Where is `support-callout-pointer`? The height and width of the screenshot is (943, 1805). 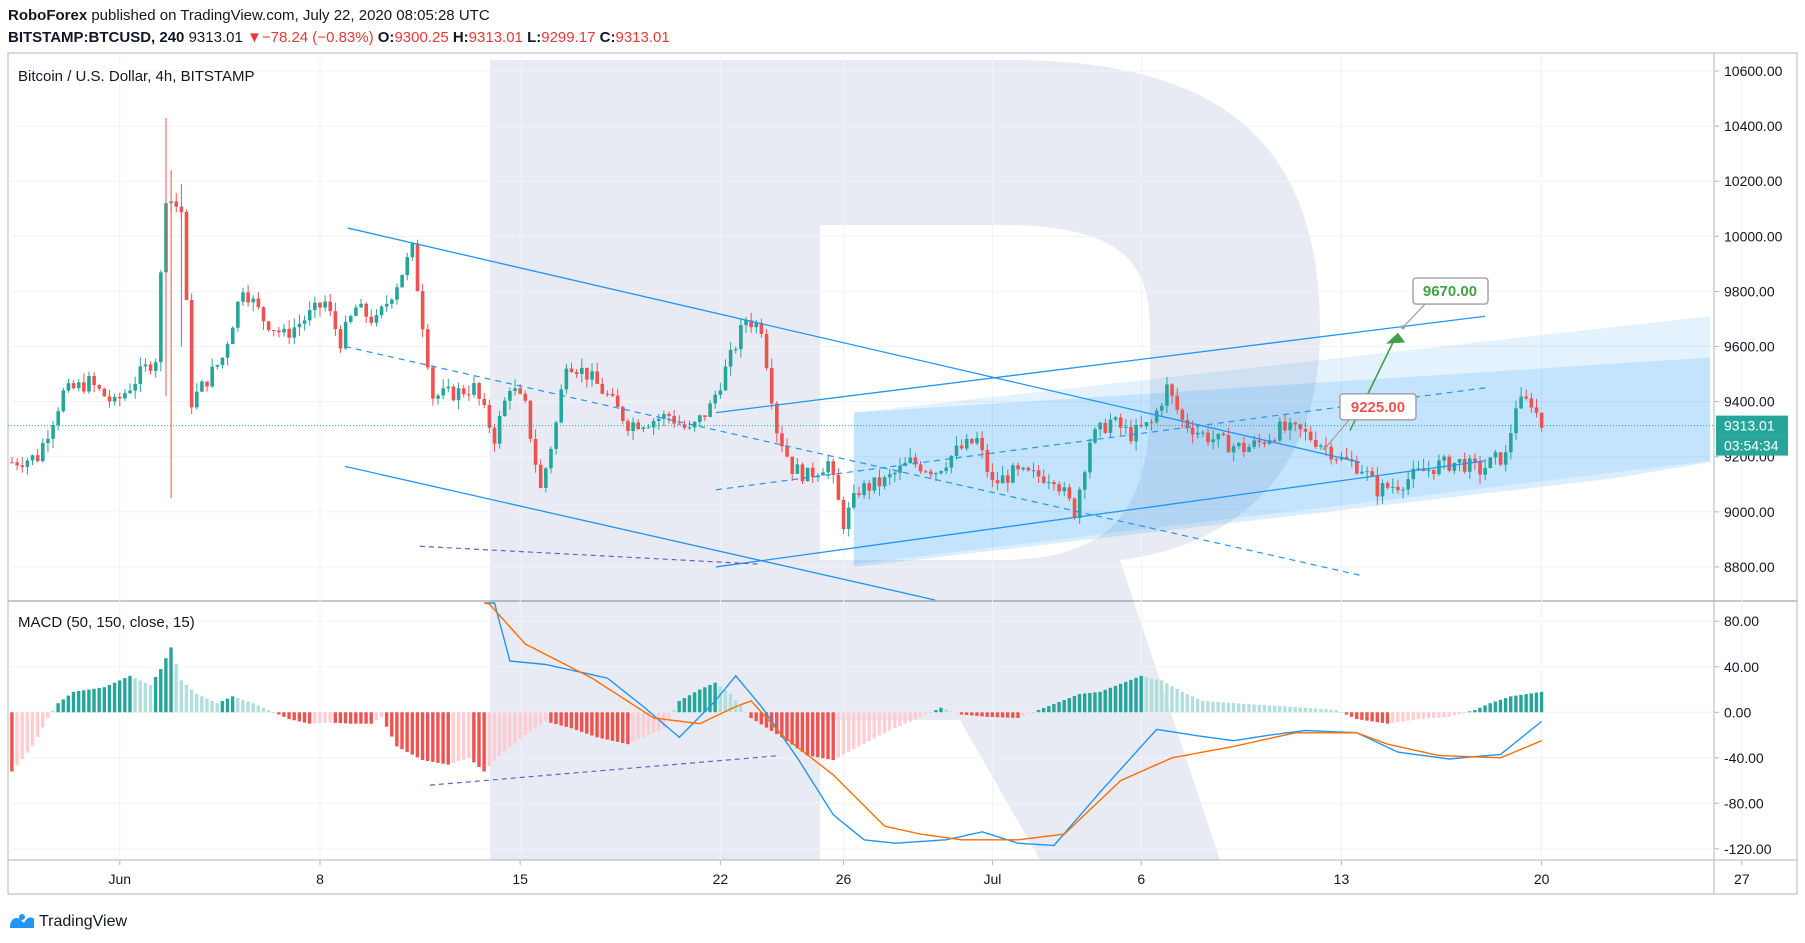
support-callout-pointer is located at coordinates (1337, 433).